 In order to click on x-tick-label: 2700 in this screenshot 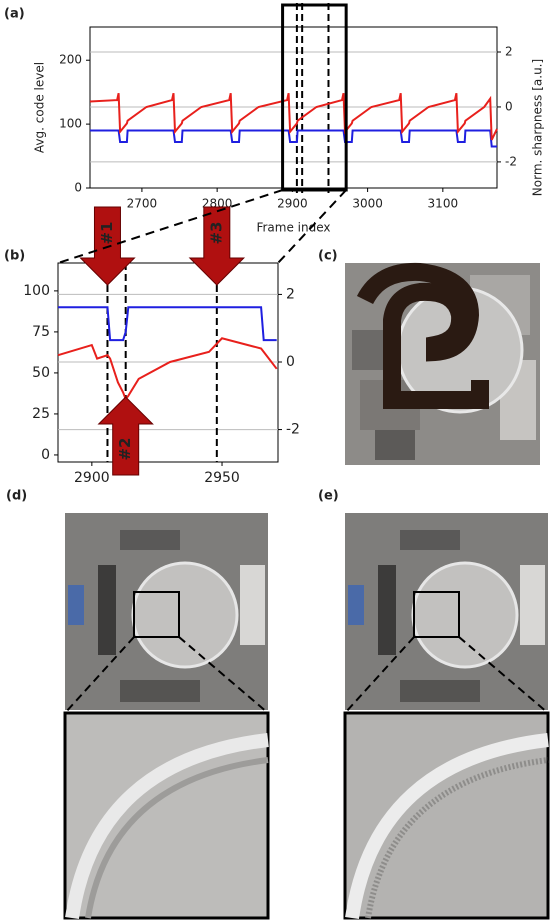, I will do `click(142, 204)`.